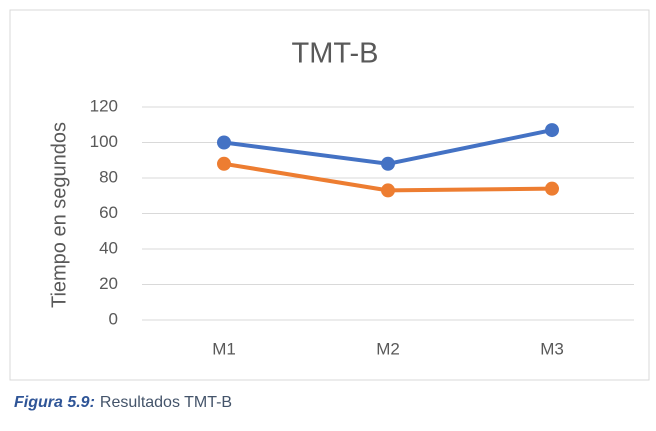 The image size is (656, 431). I want to click on y-tick-label: 80, so click(108, 176).